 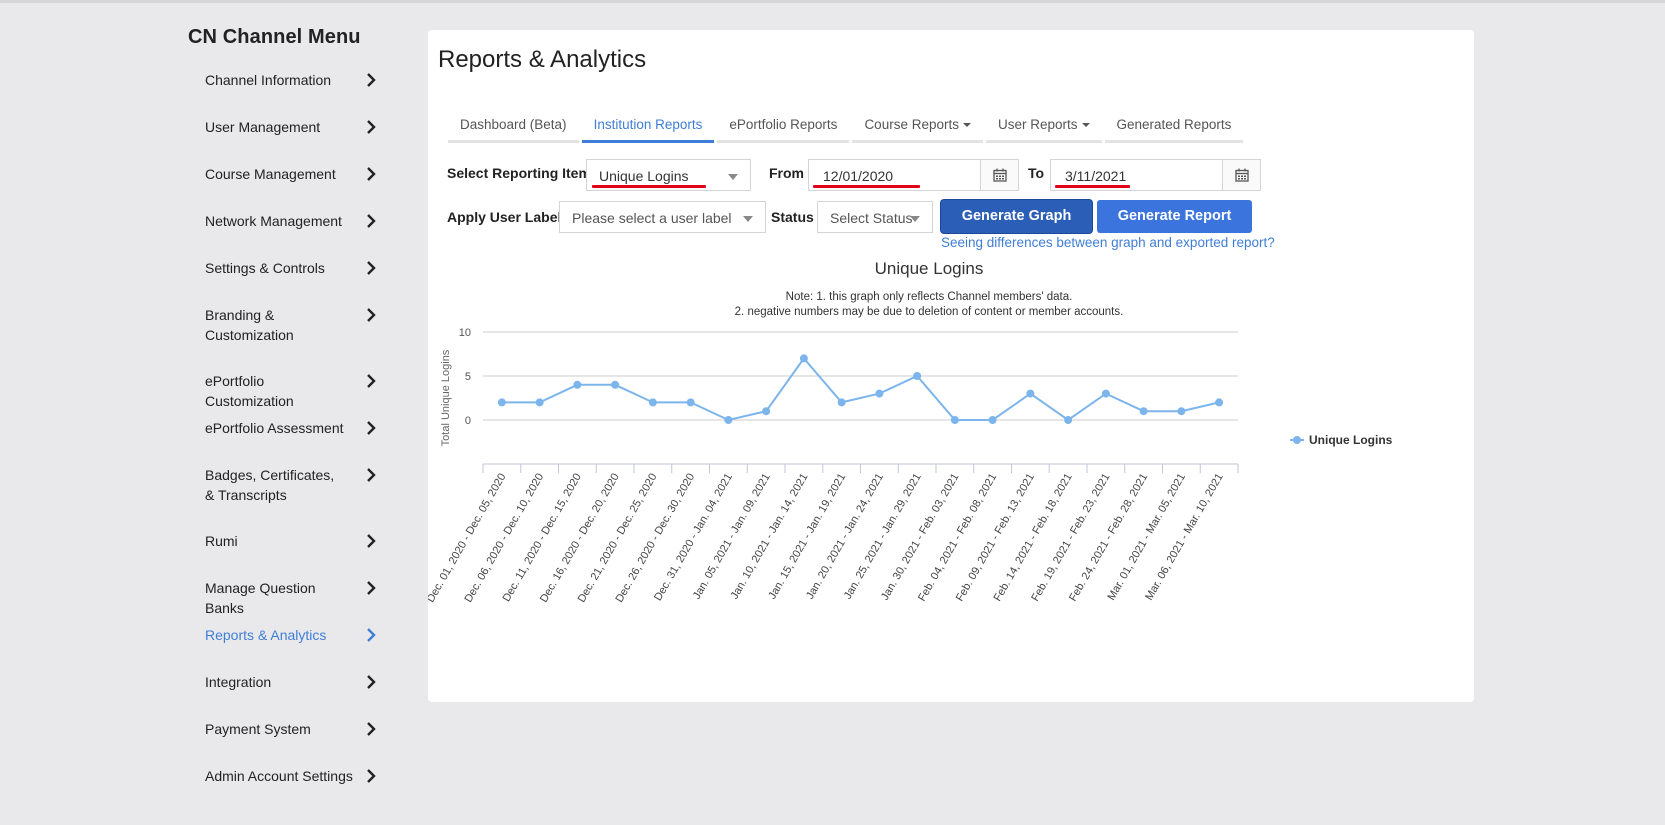 I want to click on page-title: Reports & Analytics, so click(x=542, y=59).